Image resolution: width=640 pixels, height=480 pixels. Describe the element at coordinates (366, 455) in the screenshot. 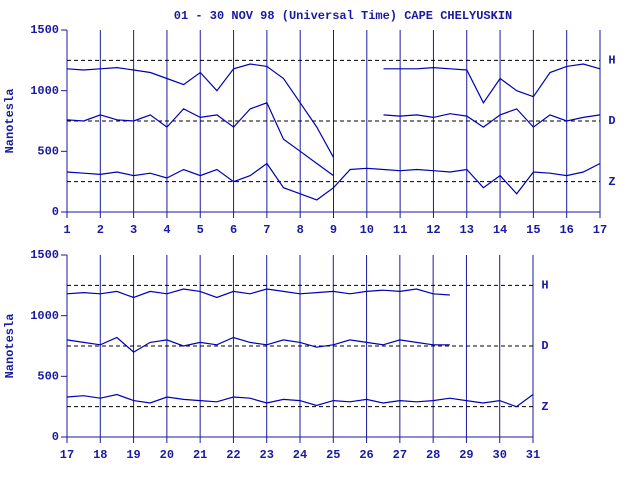

I see `x-tick-label: 26` at that location.